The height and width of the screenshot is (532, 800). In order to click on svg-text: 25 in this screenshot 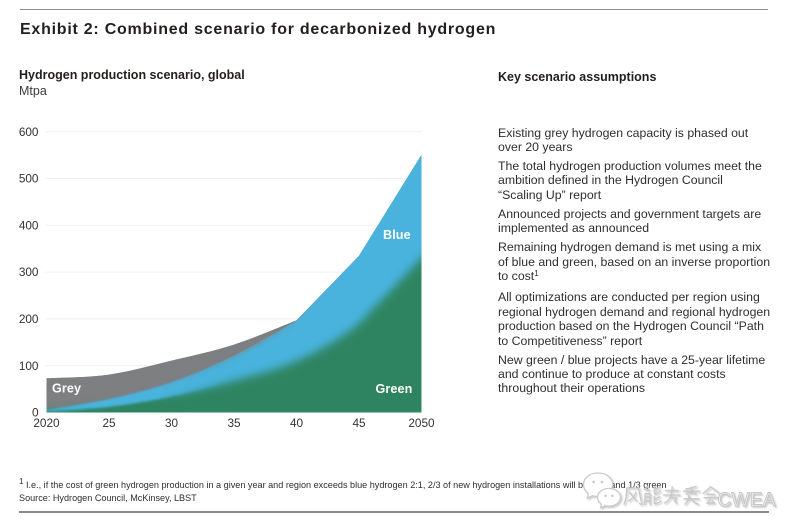, I will do `click(109, 423)`.